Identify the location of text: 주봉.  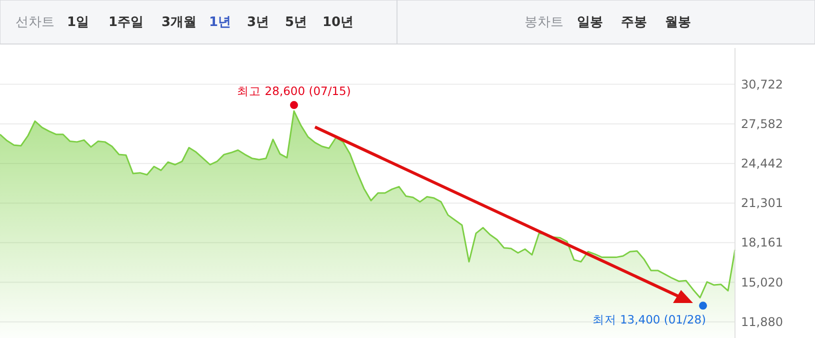
(634, 22).